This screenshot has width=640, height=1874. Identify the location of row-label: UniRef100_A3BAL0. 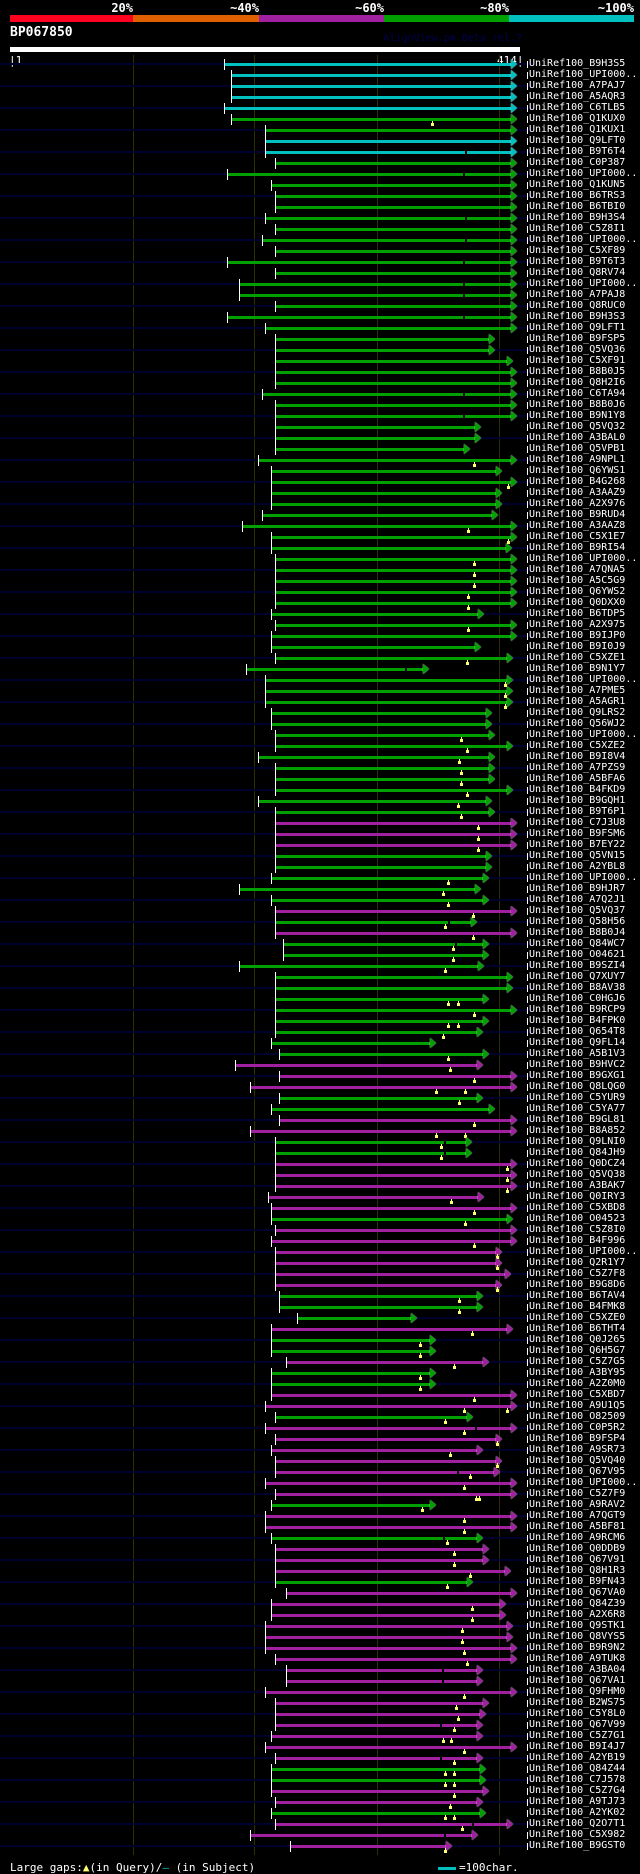
(577, 437).